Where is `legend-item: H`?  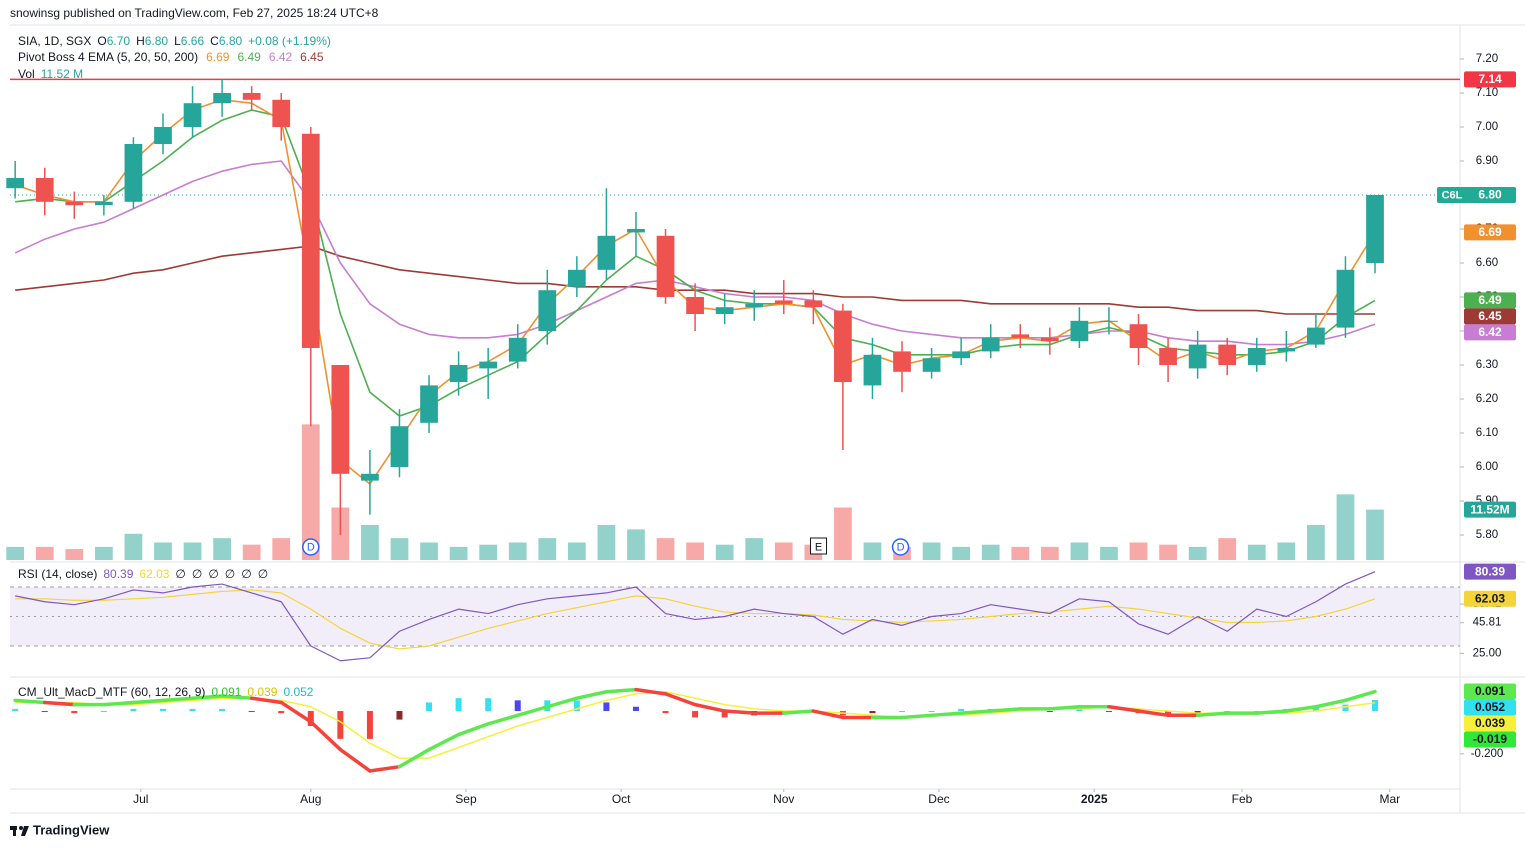 legend-item: H is located at coordinates (140, 41).